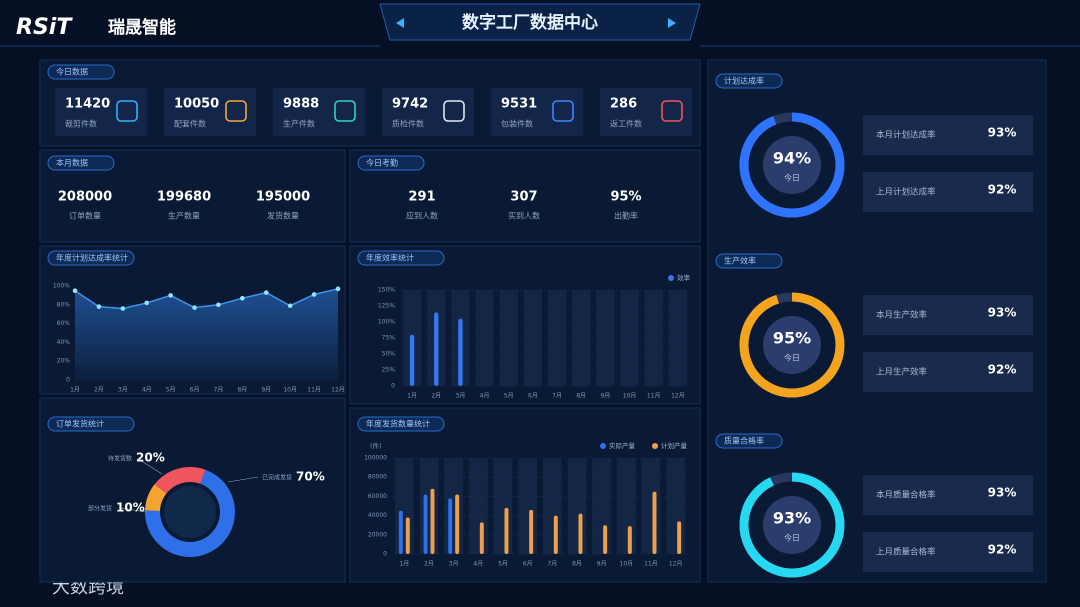  Describe the element at coordinates (744, 441) in the screenshot. I see `section-title: 质量合格率` at that location.